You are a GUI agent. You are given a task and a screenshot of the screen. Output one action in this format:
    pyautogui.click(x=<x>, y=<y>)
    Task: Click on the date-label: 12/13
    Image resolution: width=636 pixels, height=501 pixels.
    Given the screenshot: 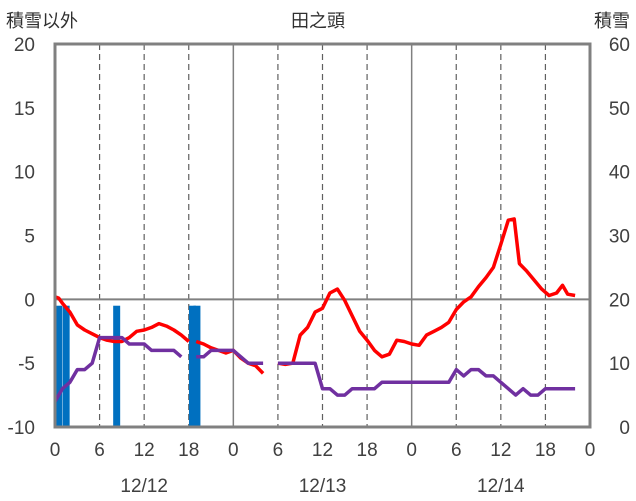 What is the action you would take?
    pyautogui.click(x=323, y=486)
    